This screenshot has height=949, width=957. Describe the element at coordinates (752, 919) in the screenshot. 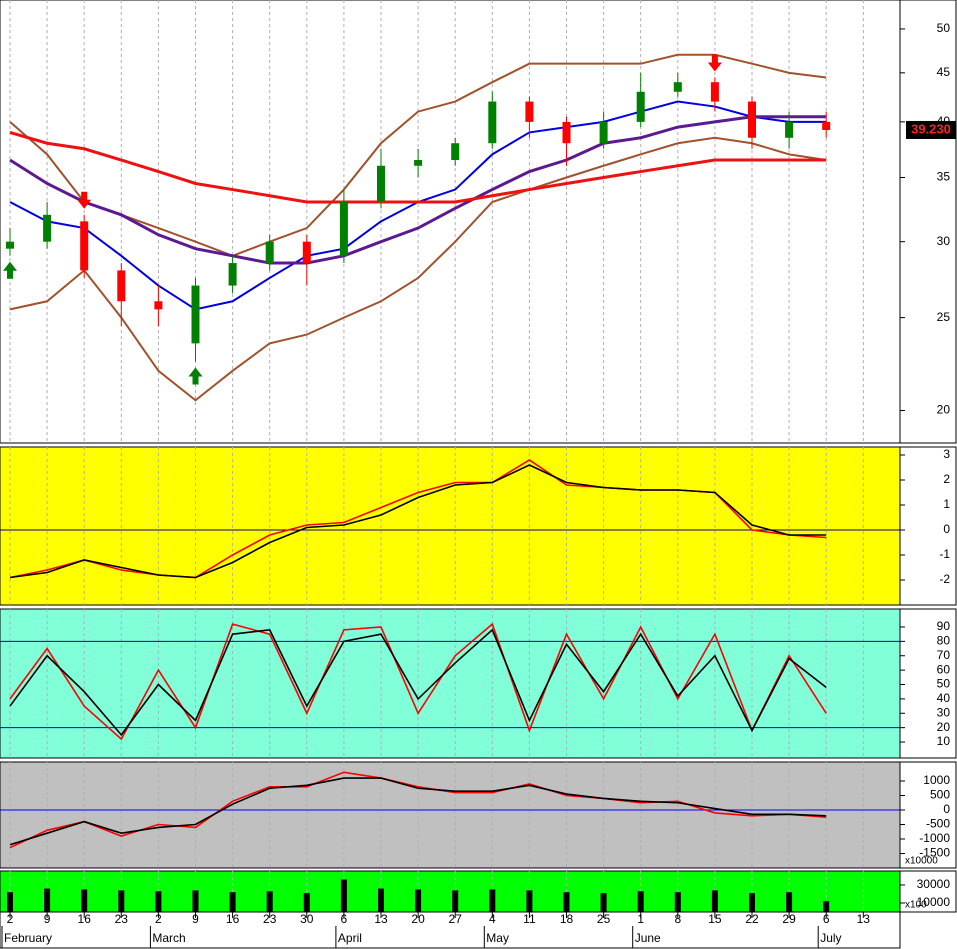

I see `x-tick-label: 22` at that location.